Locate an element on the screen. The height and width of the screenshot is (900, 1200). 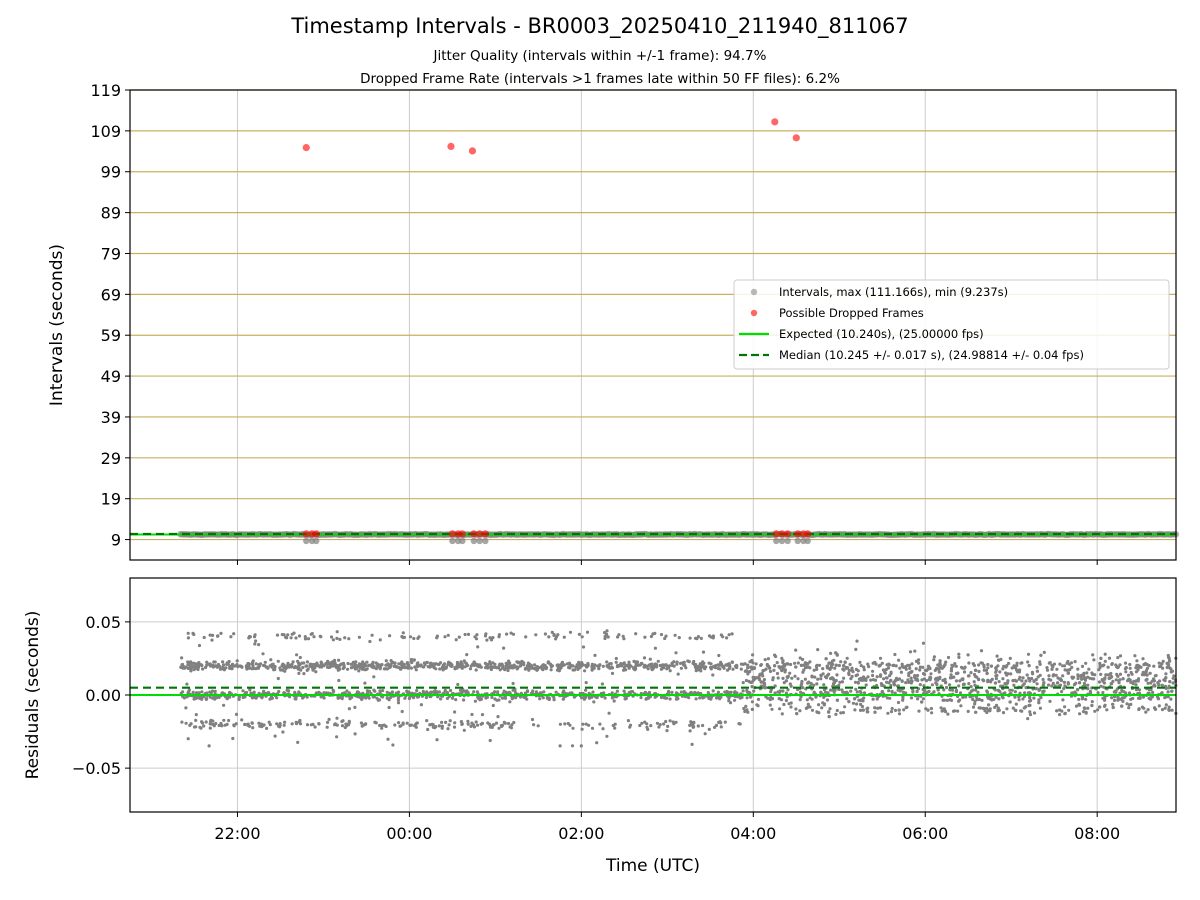
top-y-tick-label: 79 is located at coordinates (111, 253).